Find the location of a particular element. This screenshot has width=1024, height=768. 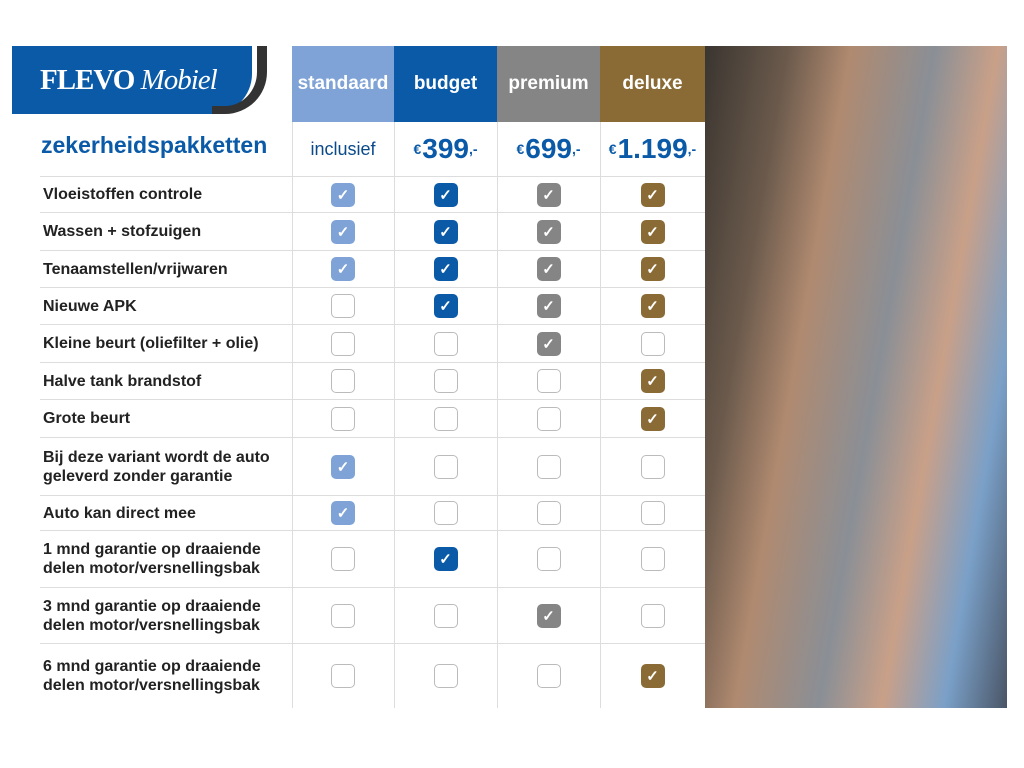

package-header-standaard: standaard is located at coordinates (343, 84).